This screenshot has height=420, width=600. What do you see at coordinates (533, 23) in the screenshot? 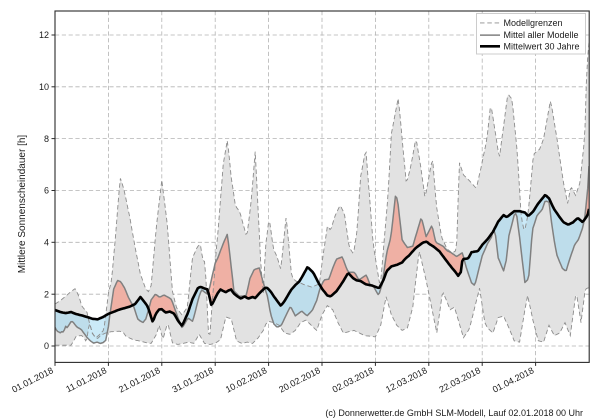
I see `svg-text: Modellgrenzen` at bounding box center [533, 23].